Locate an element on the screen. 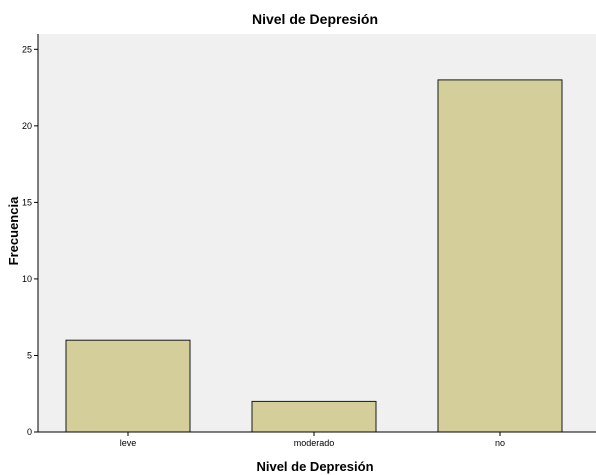 The height and width of the screenshot is (475, 596). x-tick-label-moderado: moderado is located at coordinates (314, 443).